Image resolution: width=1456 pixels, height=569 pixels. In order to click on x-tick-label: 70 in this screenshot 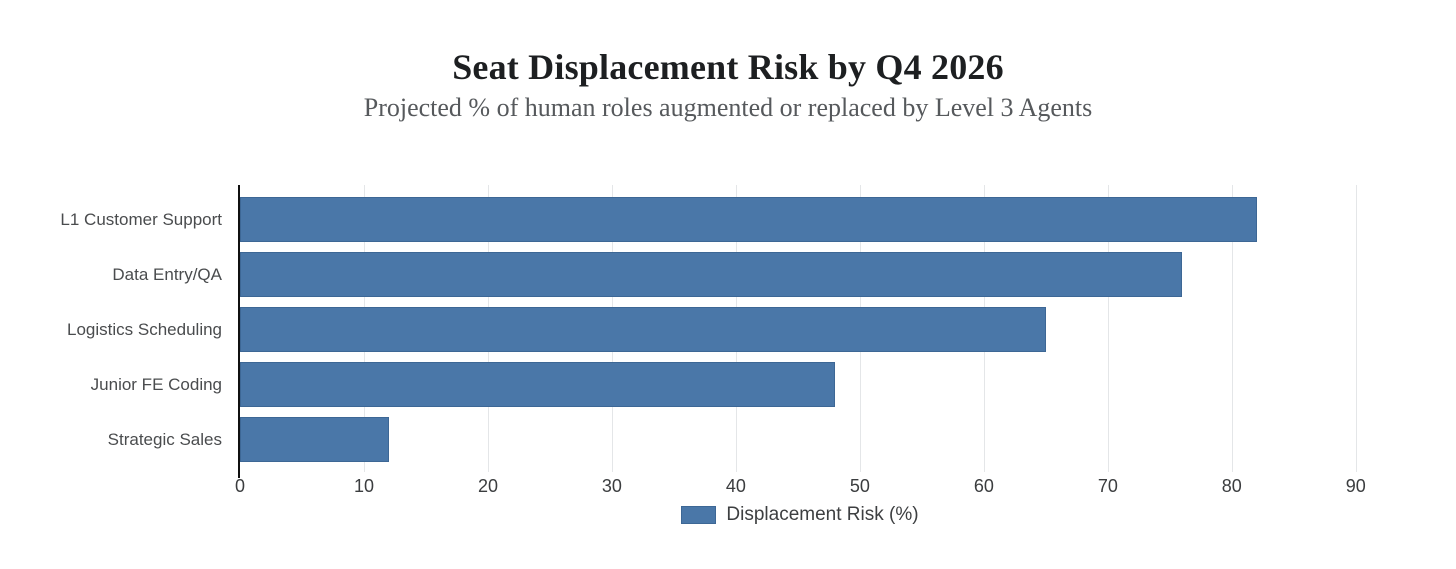, I will do `click(1107, 486)`.